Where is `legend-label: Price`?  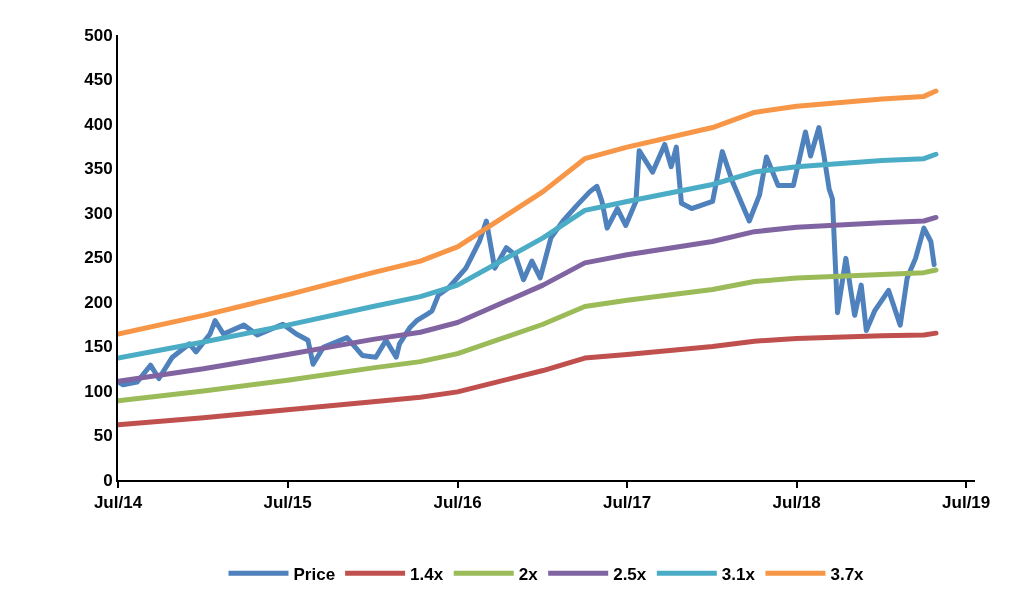
legend-label: Price is located at coordinates (314, 574).